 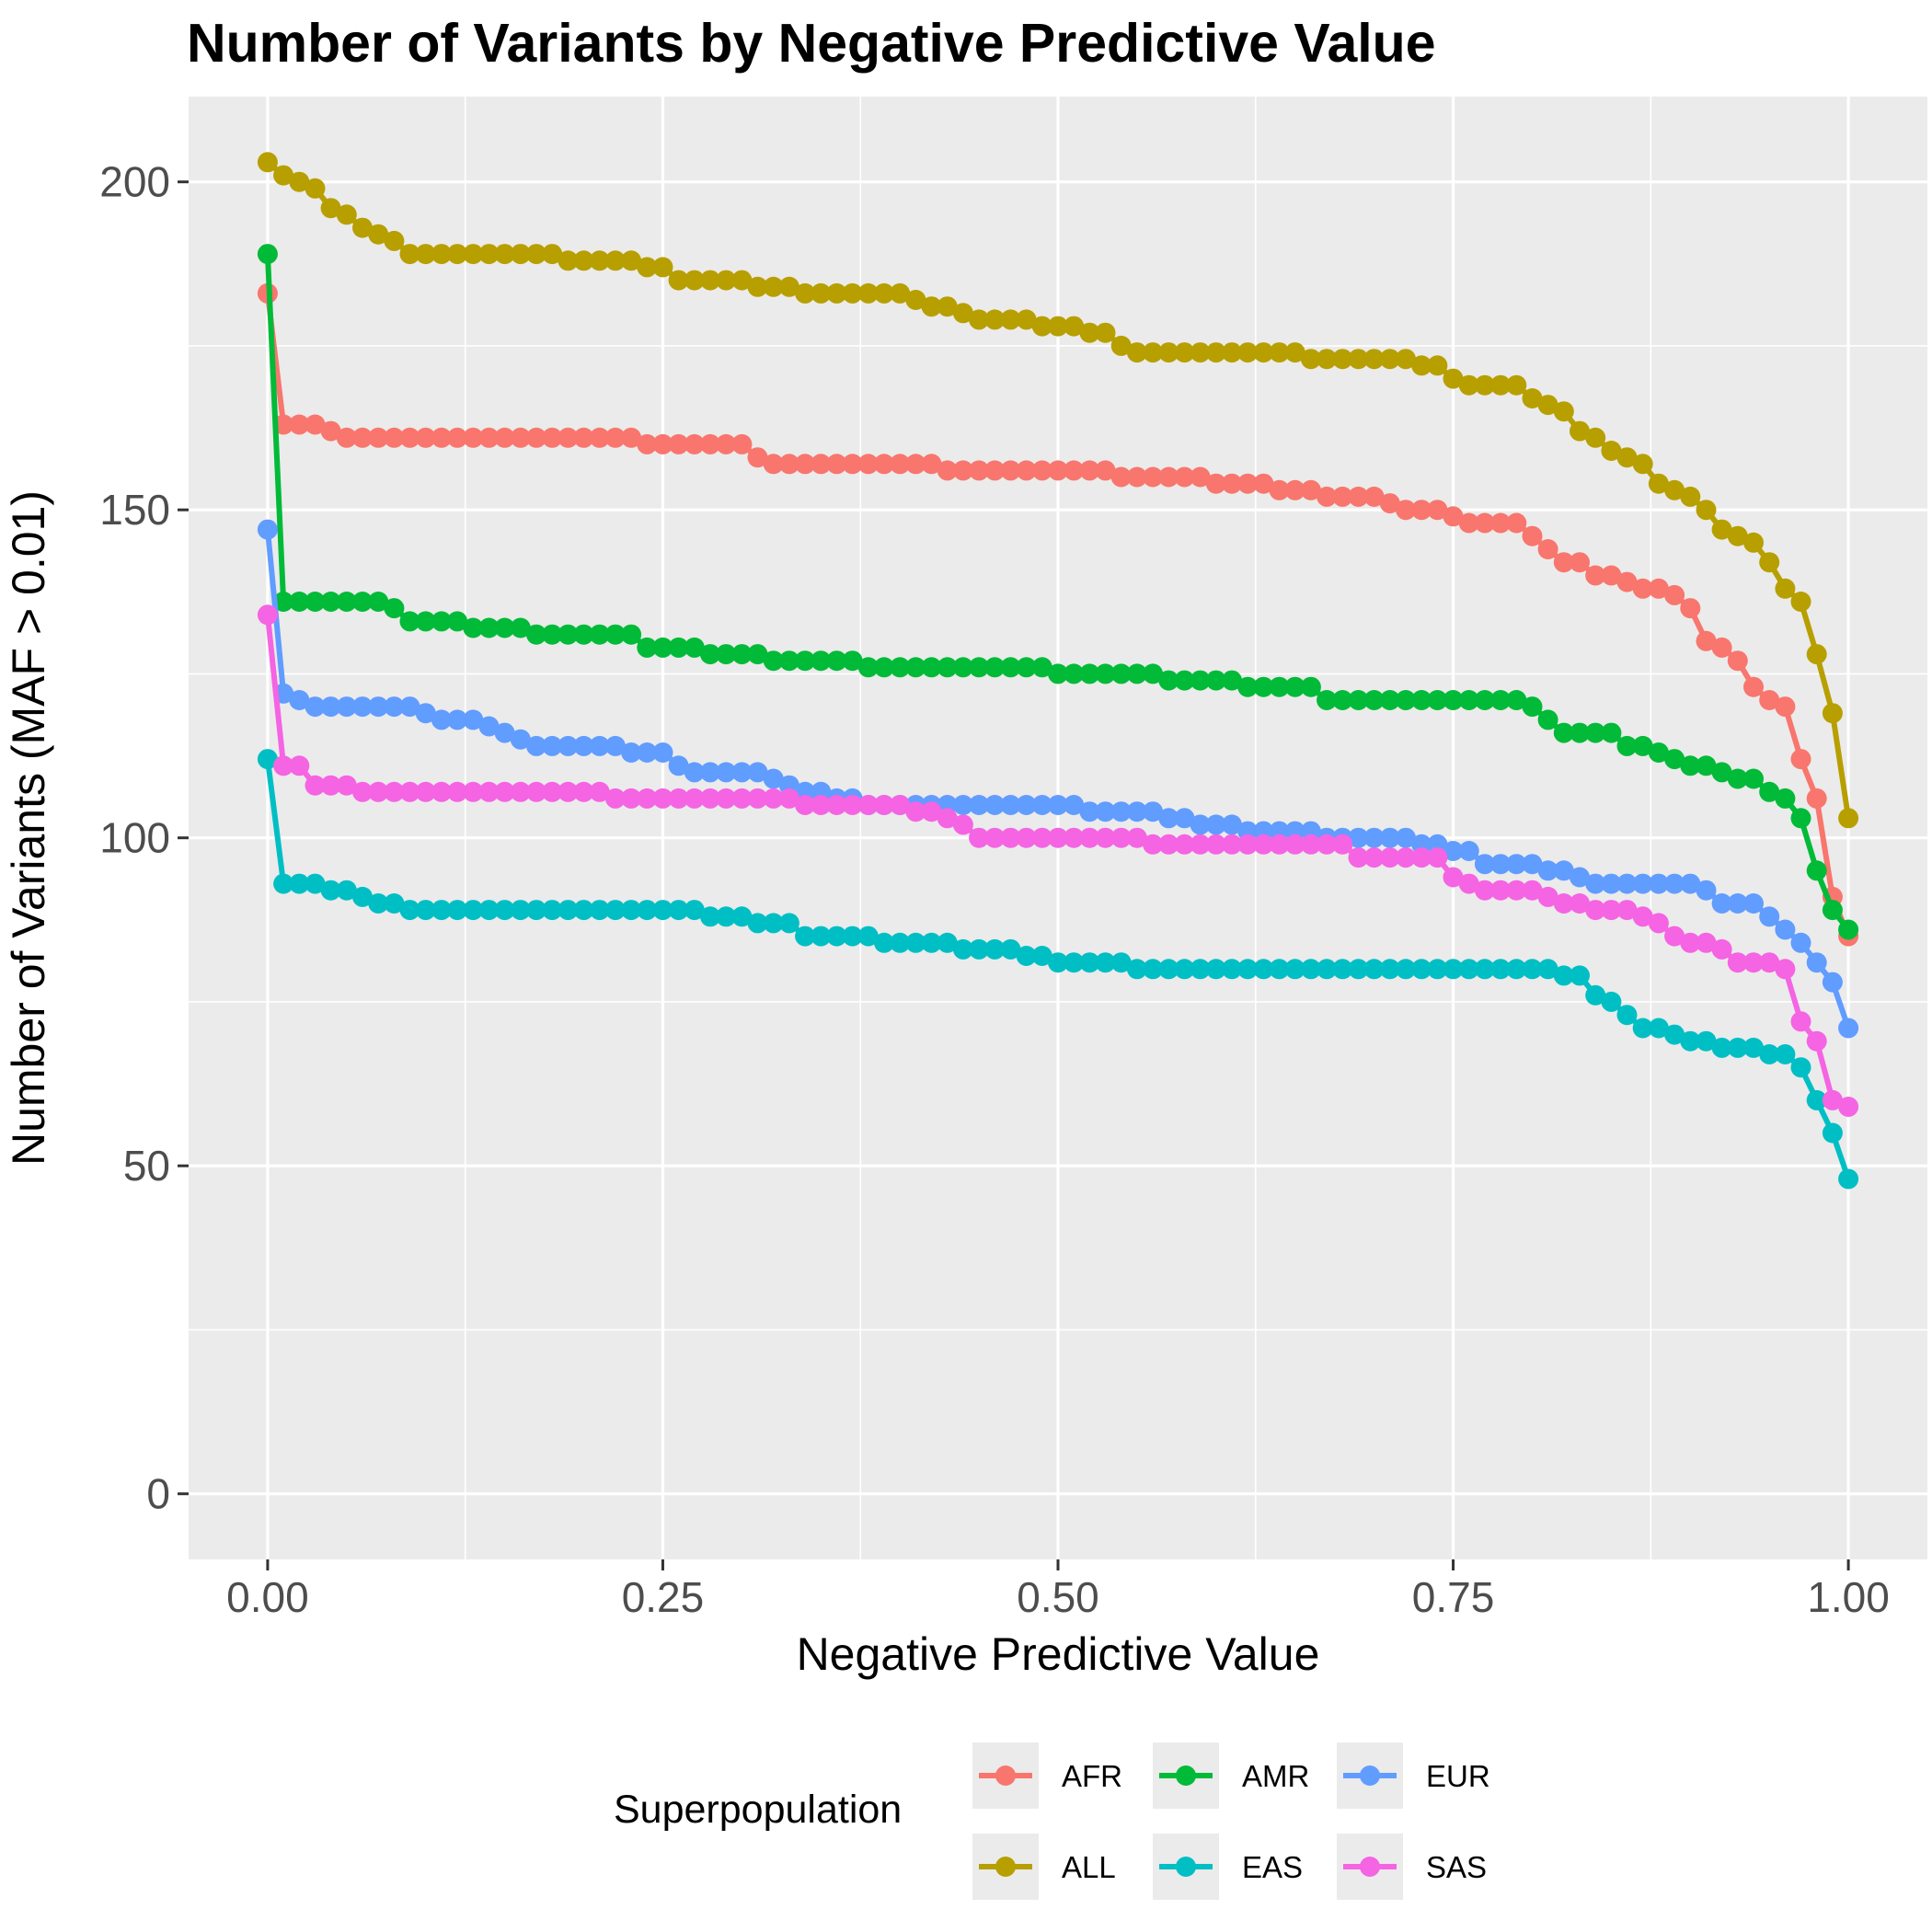 What do you see at coordinates (134, 510) in the screenshot?
I see `y-tick-label: 150` at bounding box center [134, 510].